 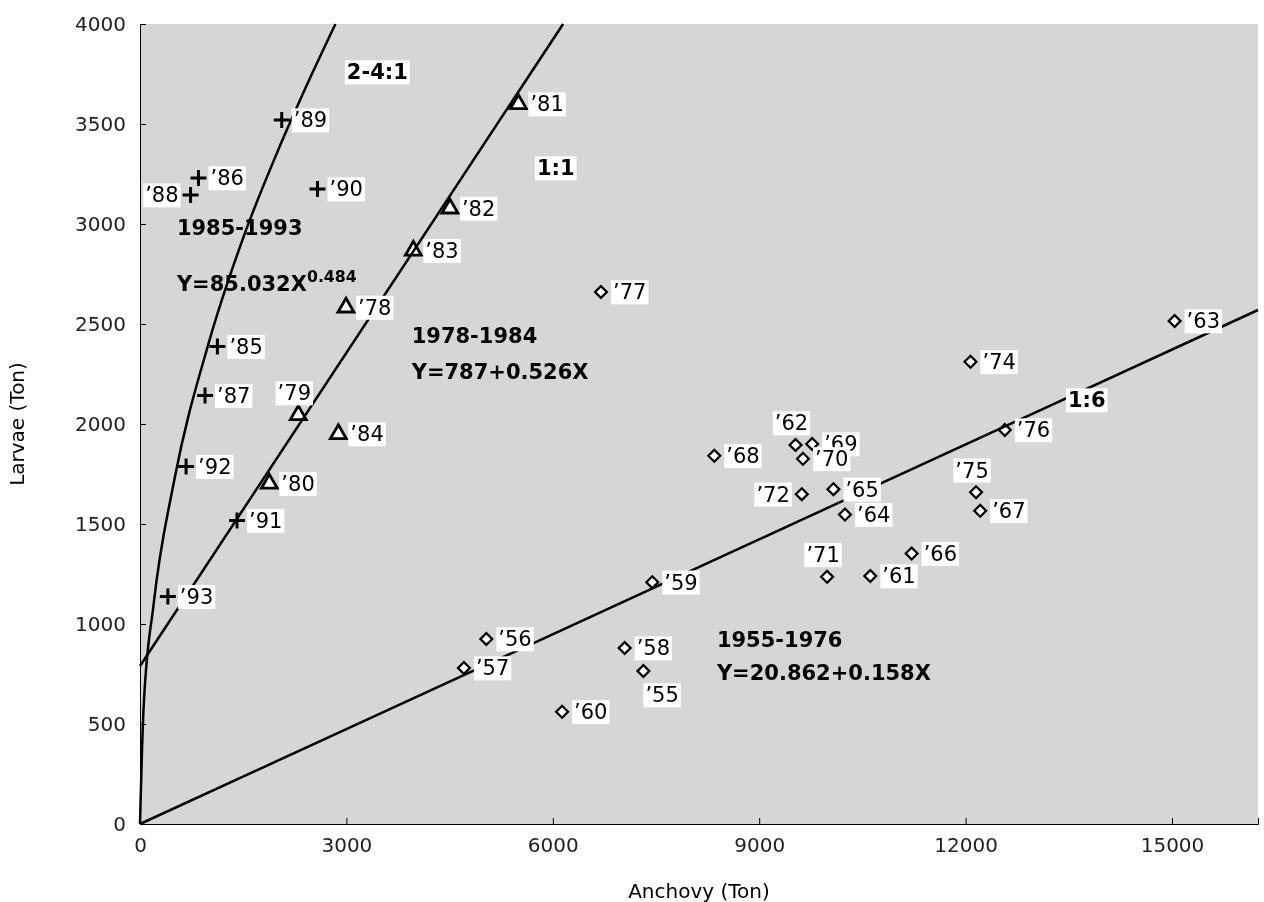 What do you see at coordinates (1203, 321) in the screenshot?
I see `annotation: ’63` at bounding box center [1203, 321].